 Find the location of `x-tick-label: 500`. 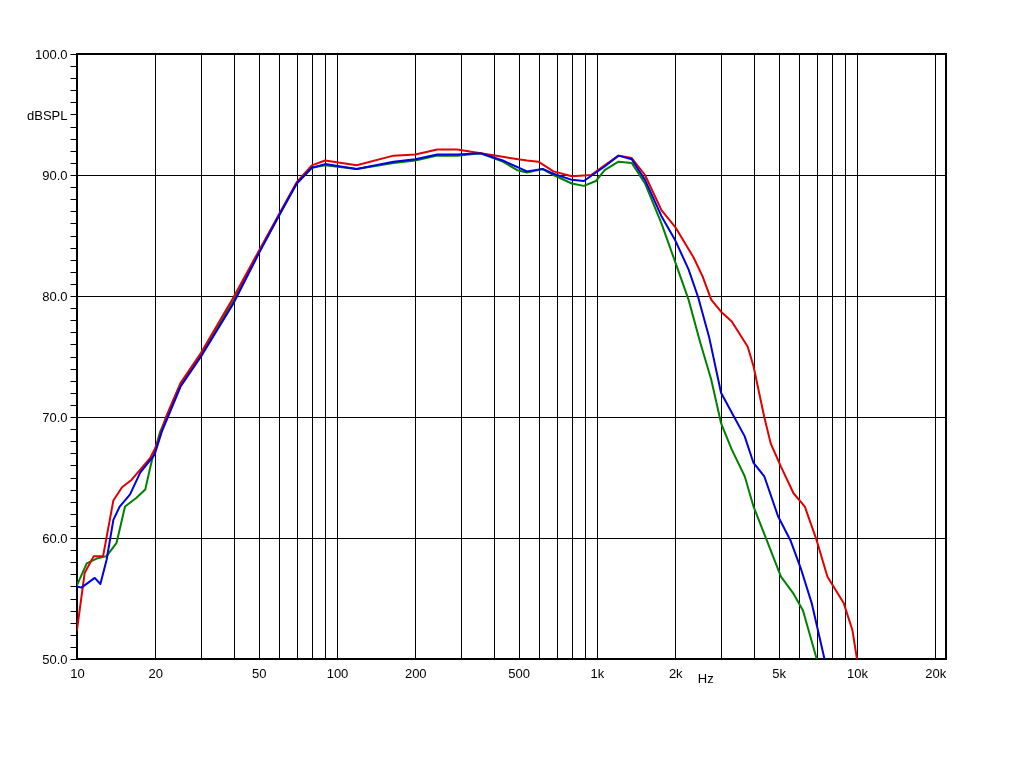

x-tick-label: 500 is located at coordinates (519, 673).